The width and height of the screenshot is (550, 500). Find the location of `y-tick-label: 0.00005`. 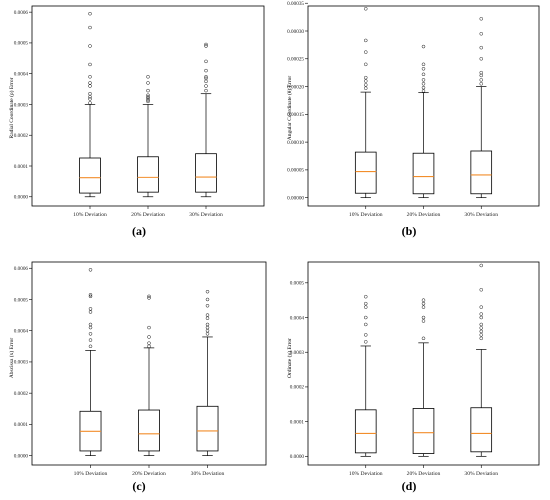

y-tick-label: 0.00005 is located at coordinates (295, 171).